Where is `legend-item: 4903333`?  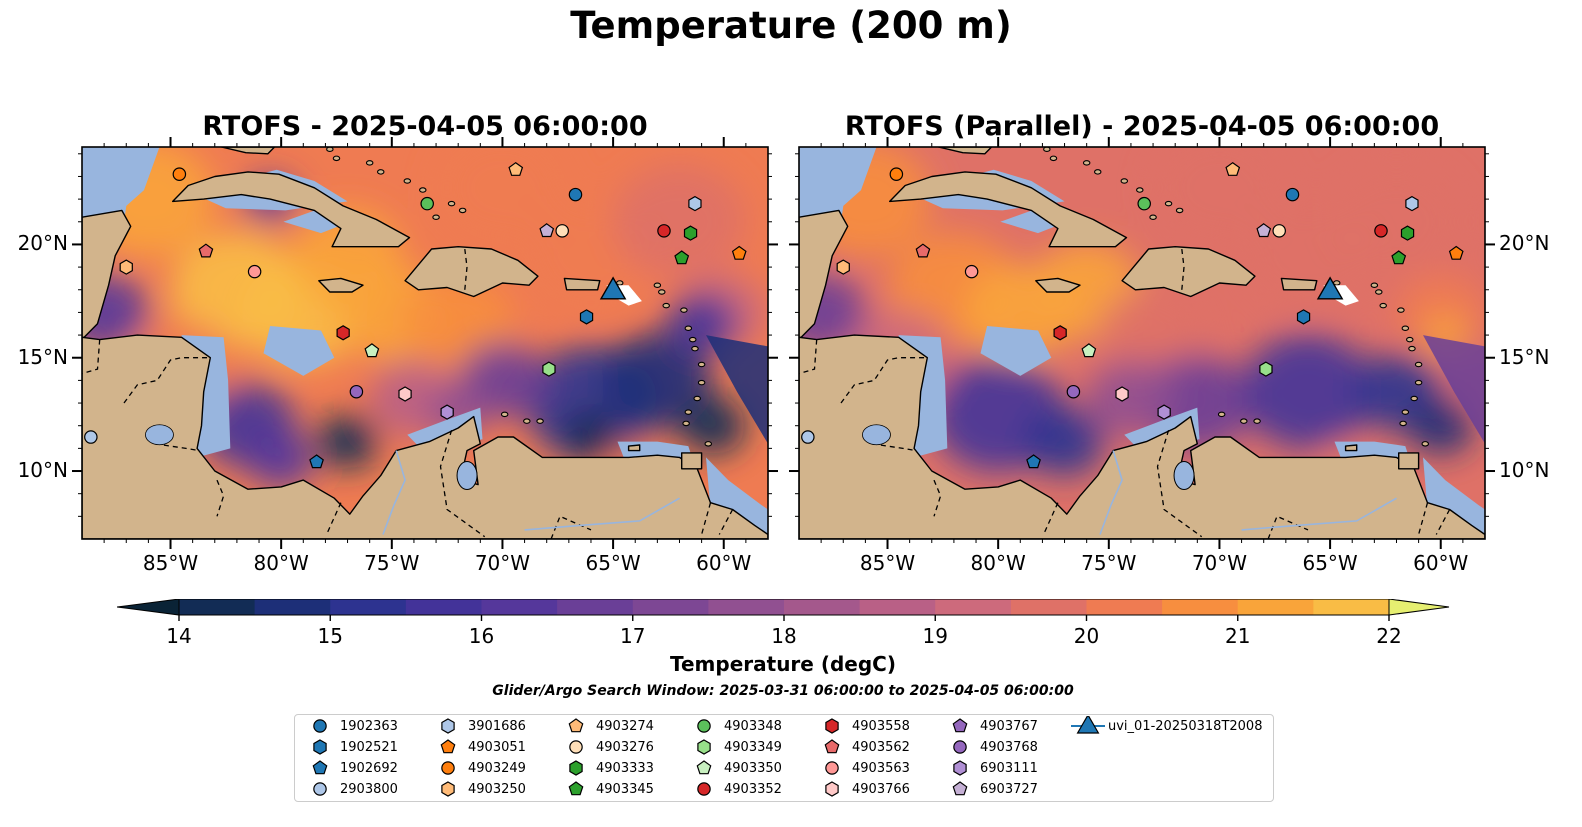
legend-item: 4903333 is located at coordinates (606, 768).